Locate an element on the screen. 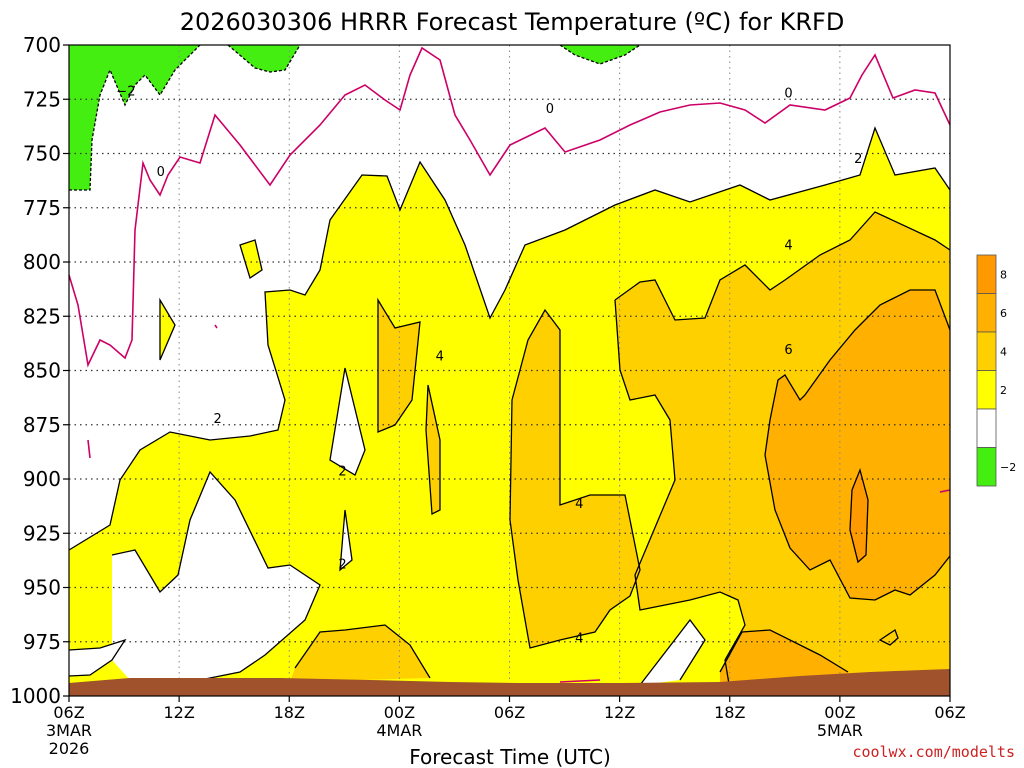 The image size is (1024, 768). x-tick-label-4: 06Z is located at coordinates (509, 712).